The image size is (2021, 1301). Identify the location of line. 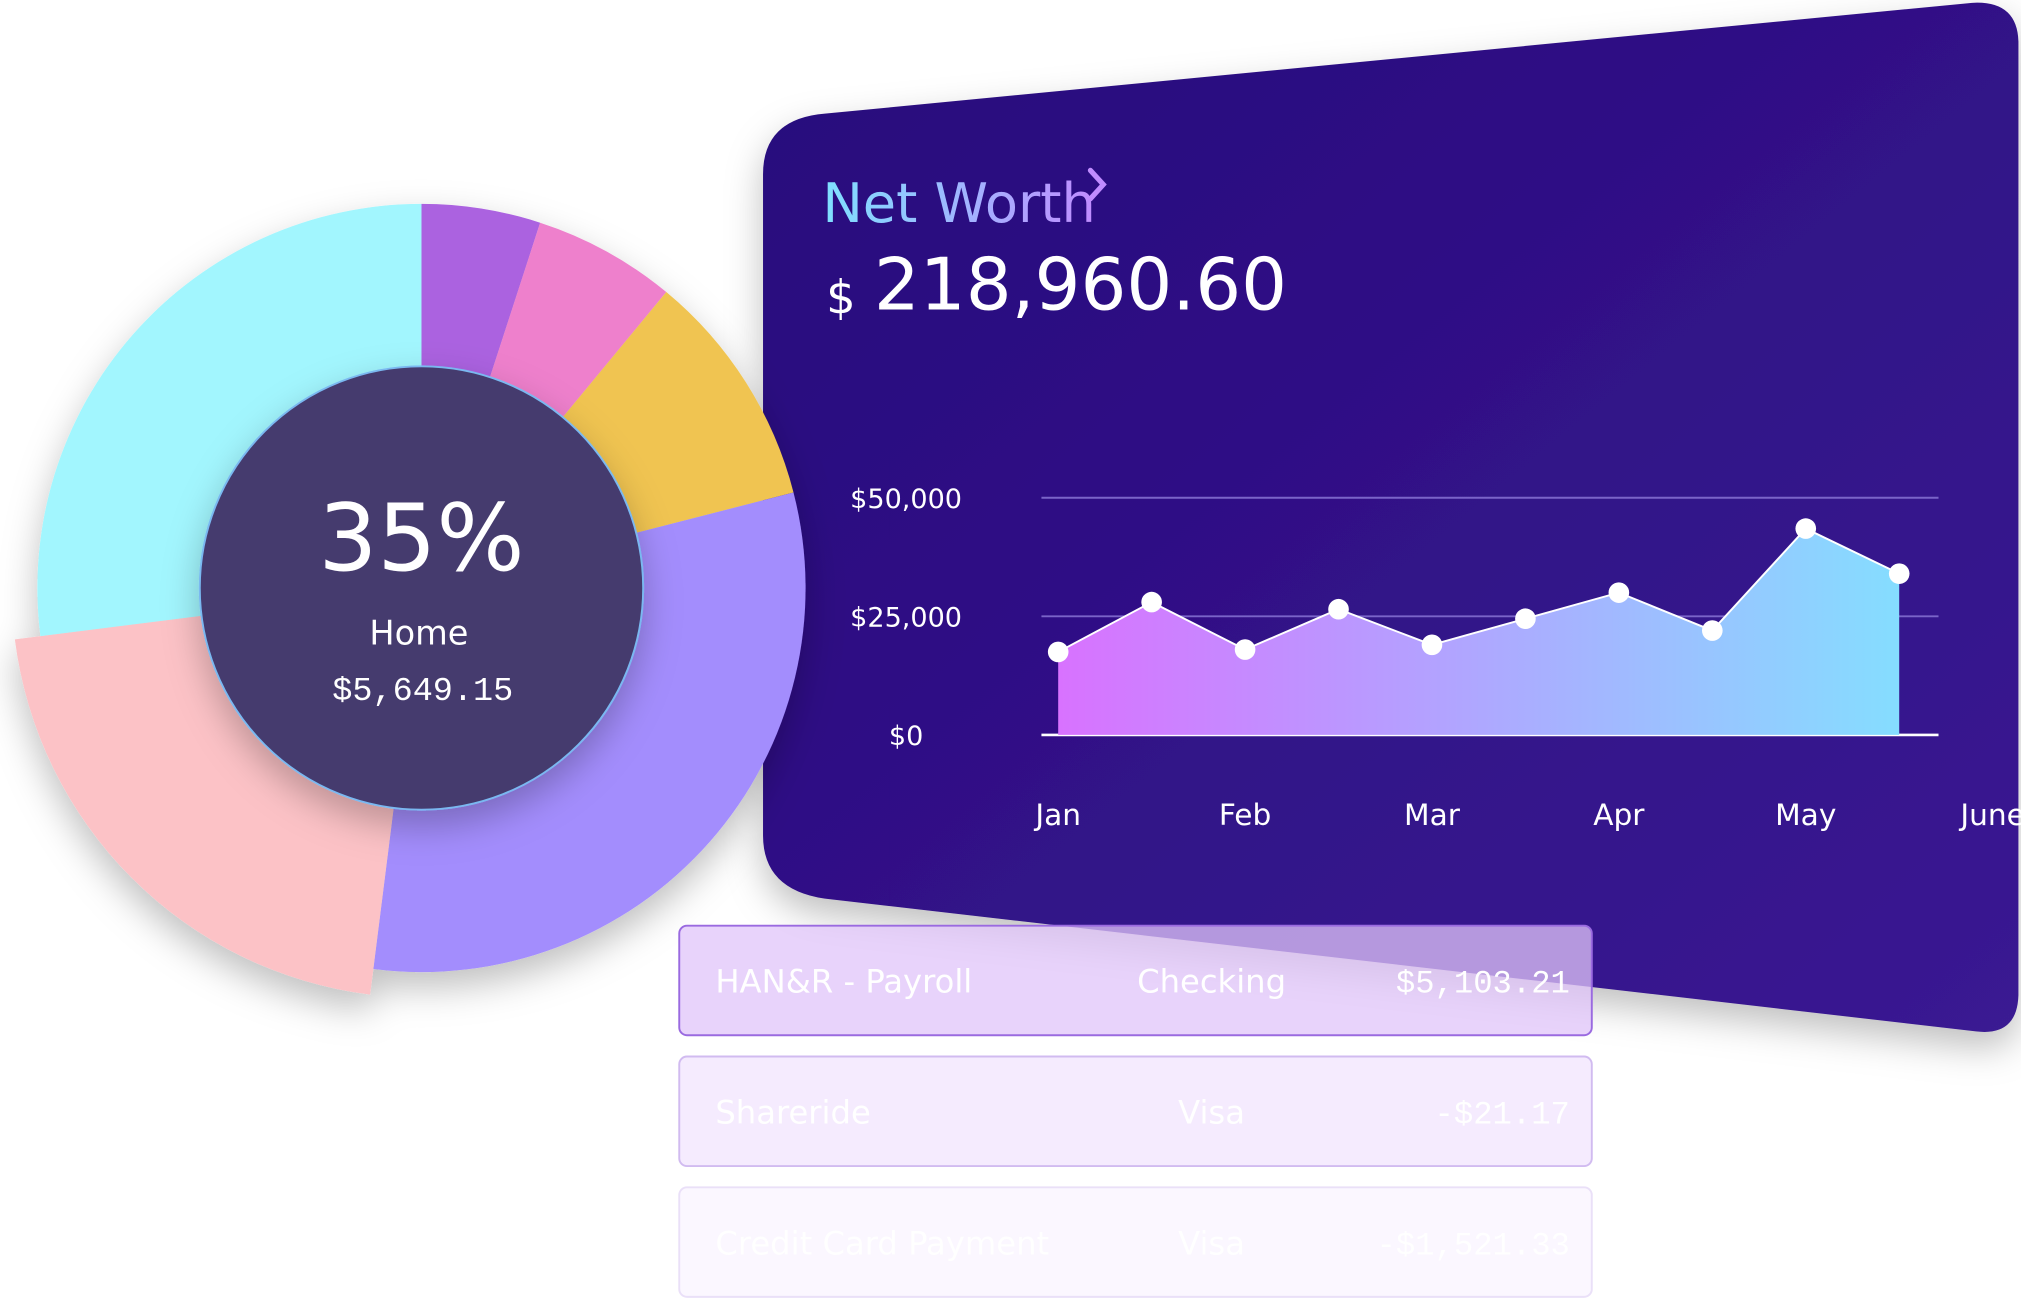
(1478, 590).